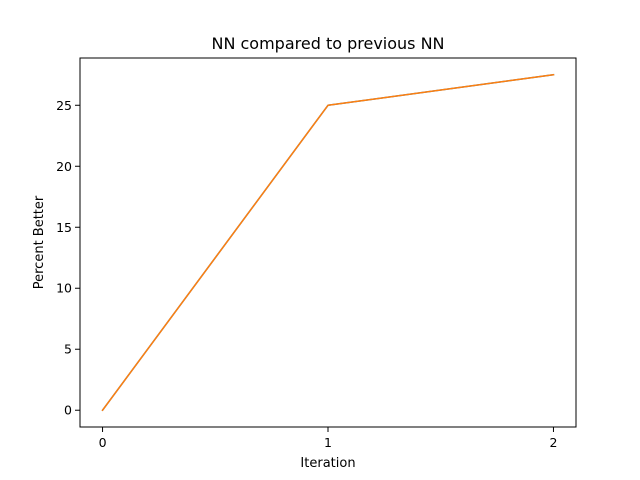  I want to click on y-tick-label: 25, so click(64, 105).